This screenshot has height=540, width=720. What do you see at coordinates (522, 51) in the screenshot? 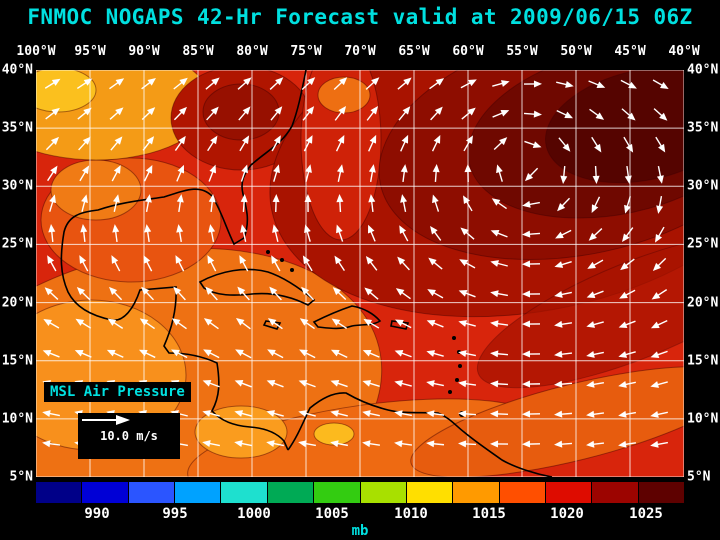
I see `lon-label: 55°W` at bounding box center [522, 51].